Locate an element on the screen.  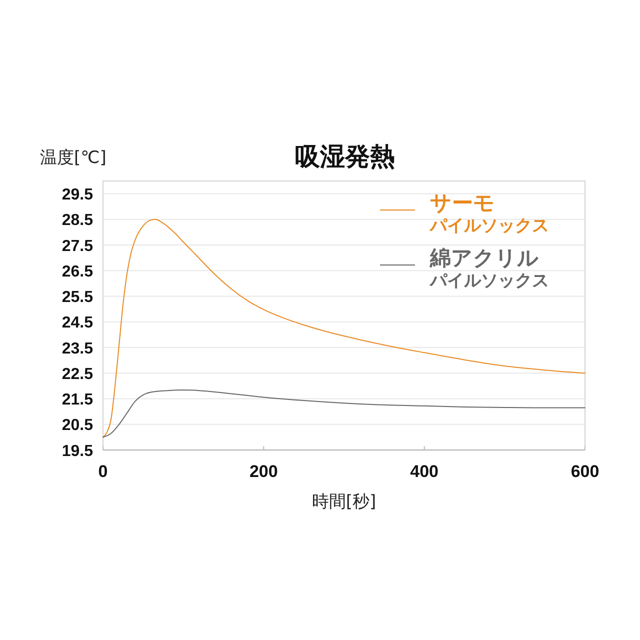
y-tick-label: 21.5 is located at coordinates (78, 400).